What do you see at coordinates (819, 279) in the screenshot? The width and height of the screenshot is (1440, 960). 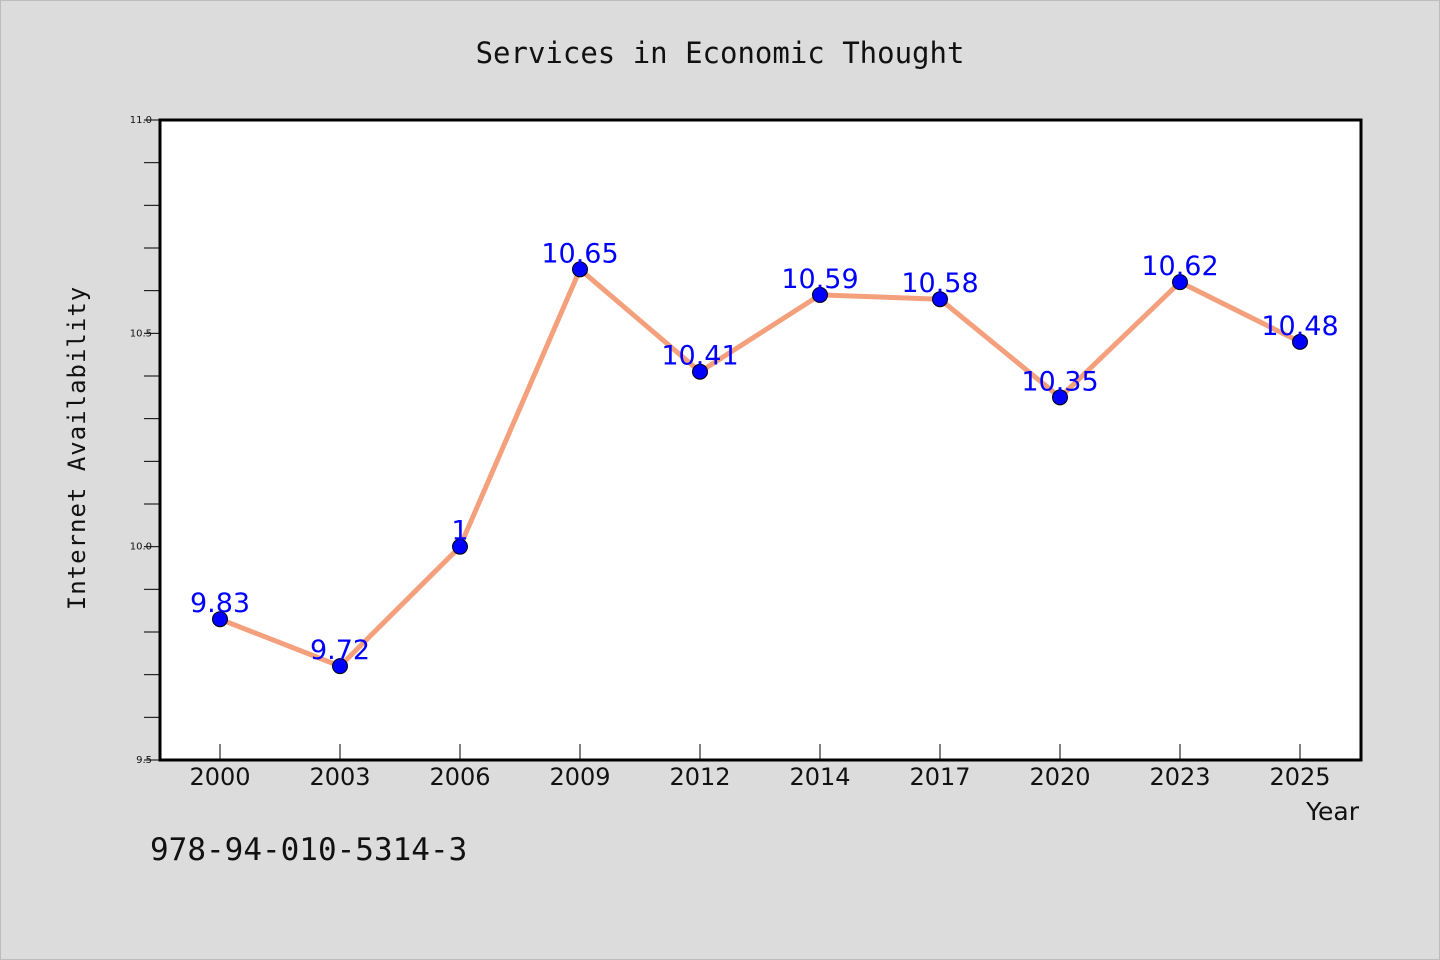 I see `data-label: 10.59` at bounding box center [819, 279].